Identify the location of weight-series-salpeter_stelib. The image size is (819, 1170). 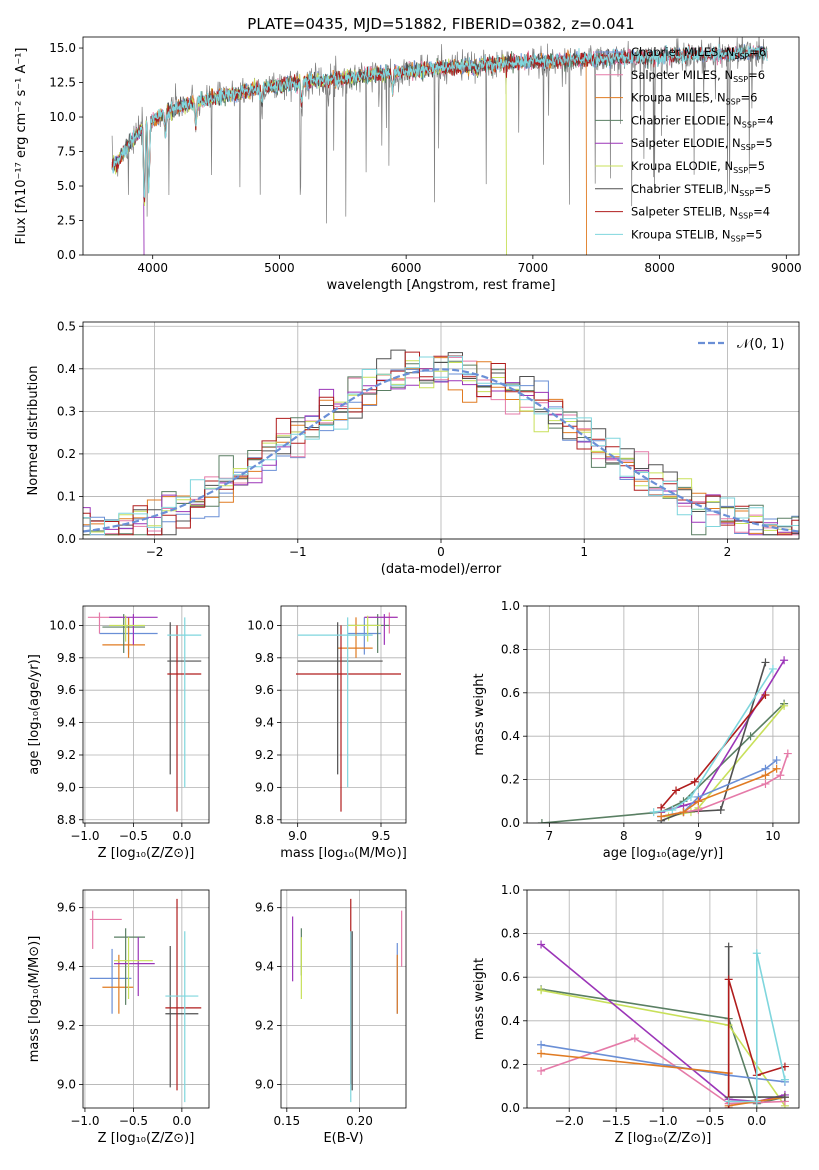
(713, 751).